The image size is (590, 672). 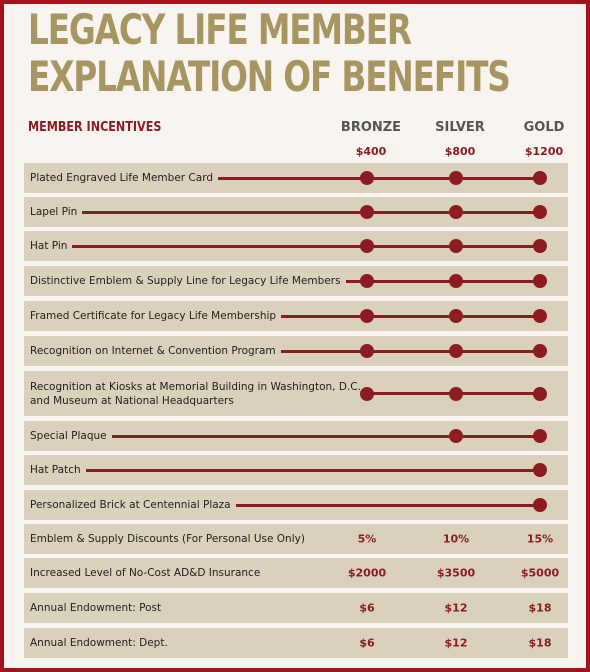 I want to click on benefit-label: Special Plaque, so click(x=71, y=436).